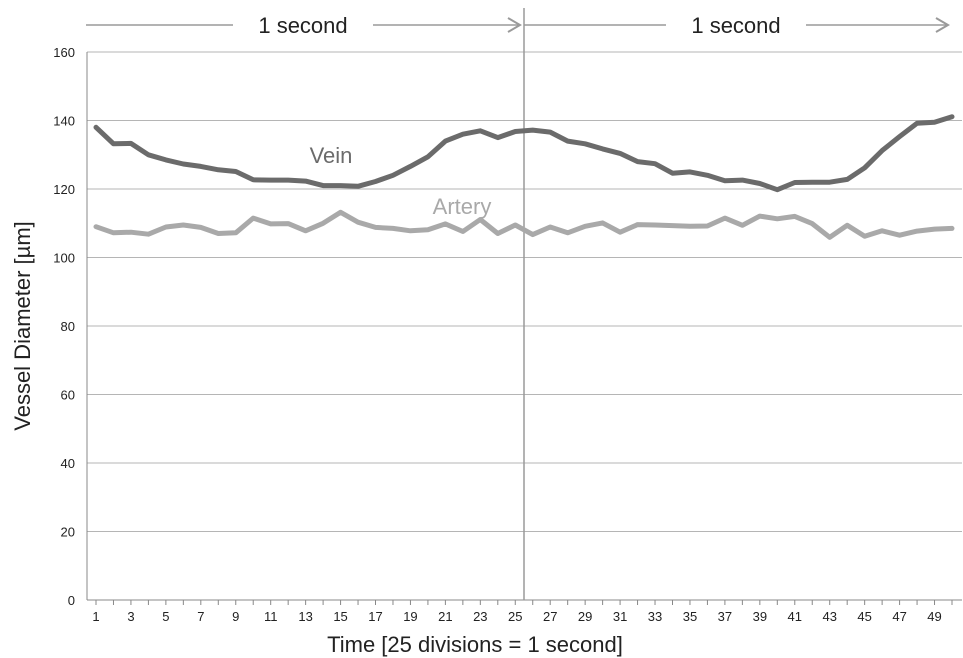 This screenshot has width=963, height=658. What do you see at coordinates (690, 616) in the screenshot?
I see `x-tick-label: 35` at bounding box center [690, 616].